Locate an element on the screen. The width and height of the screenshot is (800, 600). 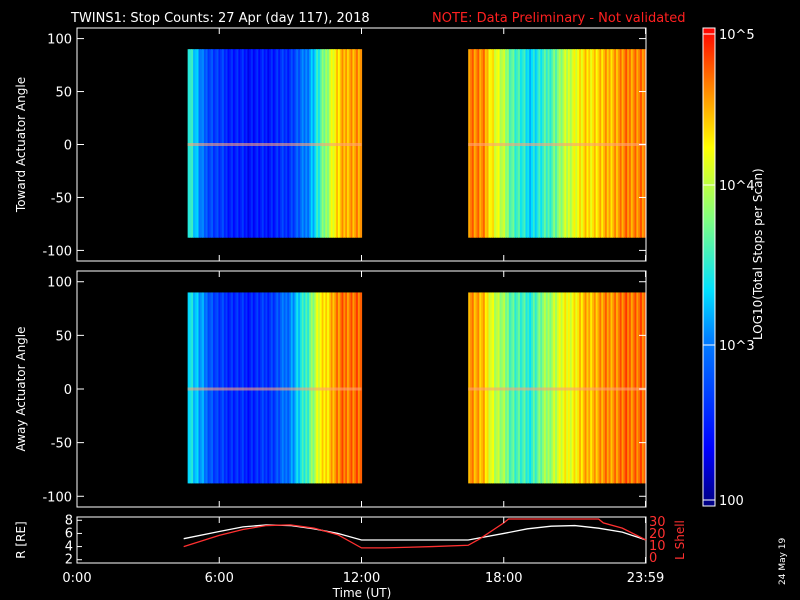
colorbar-tick-label: 10^4 is located at coordinates (737, 186).